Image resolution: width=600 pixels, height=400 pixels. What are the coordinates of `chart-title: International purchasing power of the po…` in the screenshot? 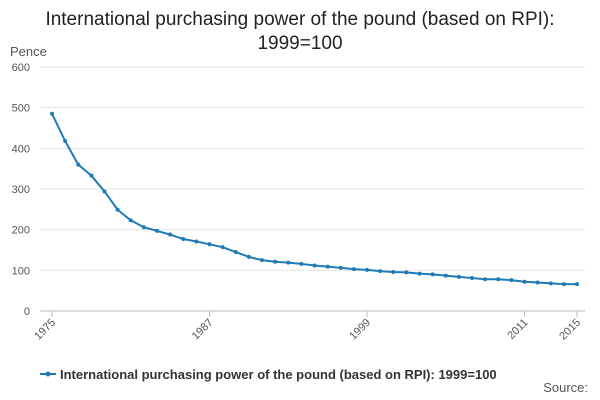 It's located at (300, 31).